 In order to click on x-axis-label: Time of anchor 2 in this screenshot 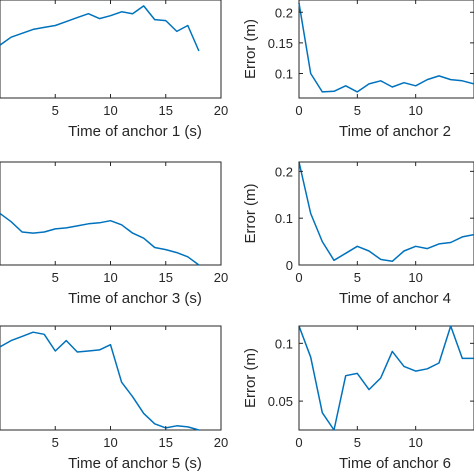, I will do `click(395, 131)`.